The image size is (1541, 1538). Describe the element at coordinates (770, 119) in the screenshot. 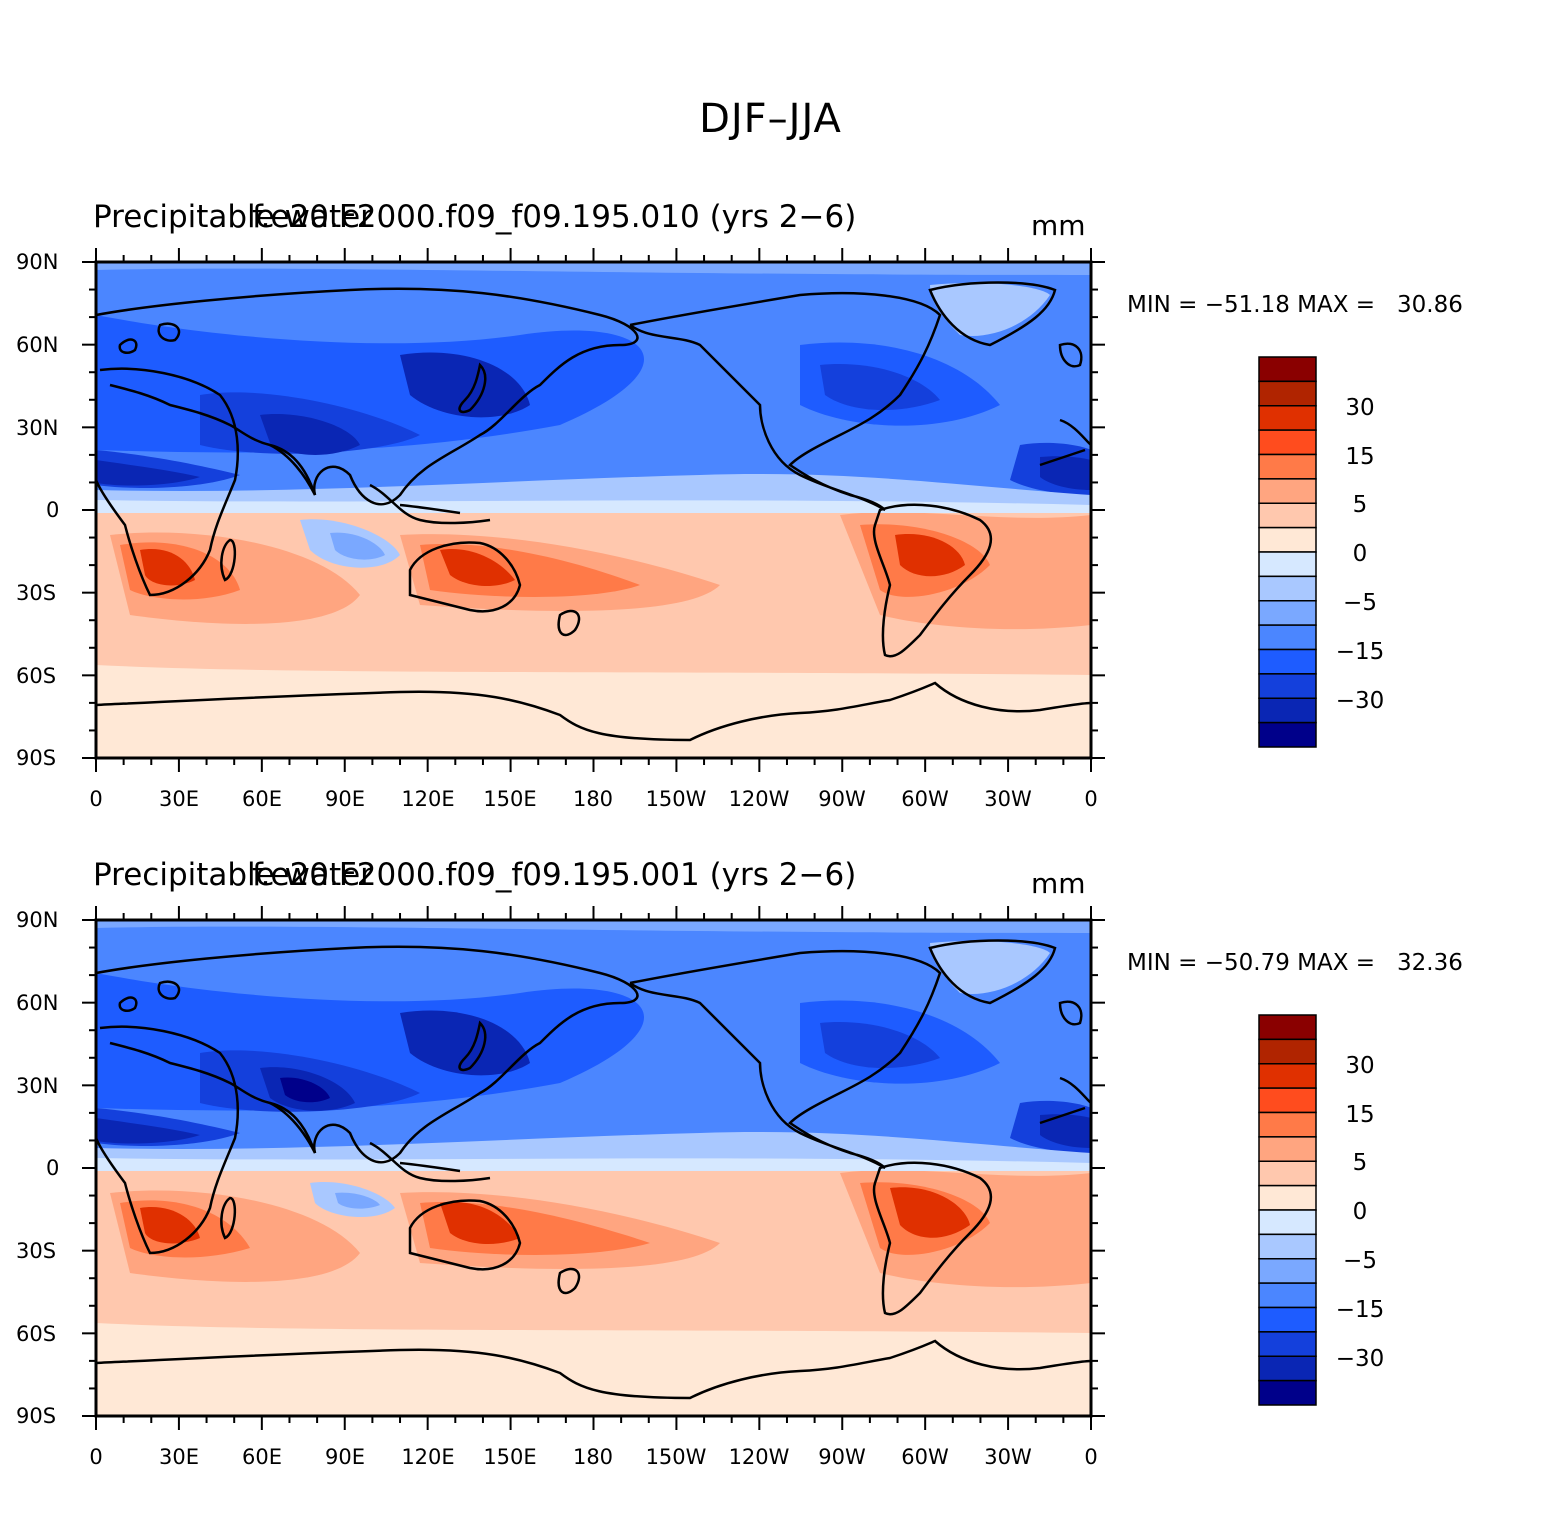

I see `figure-title: DJF–JJA` at that location.